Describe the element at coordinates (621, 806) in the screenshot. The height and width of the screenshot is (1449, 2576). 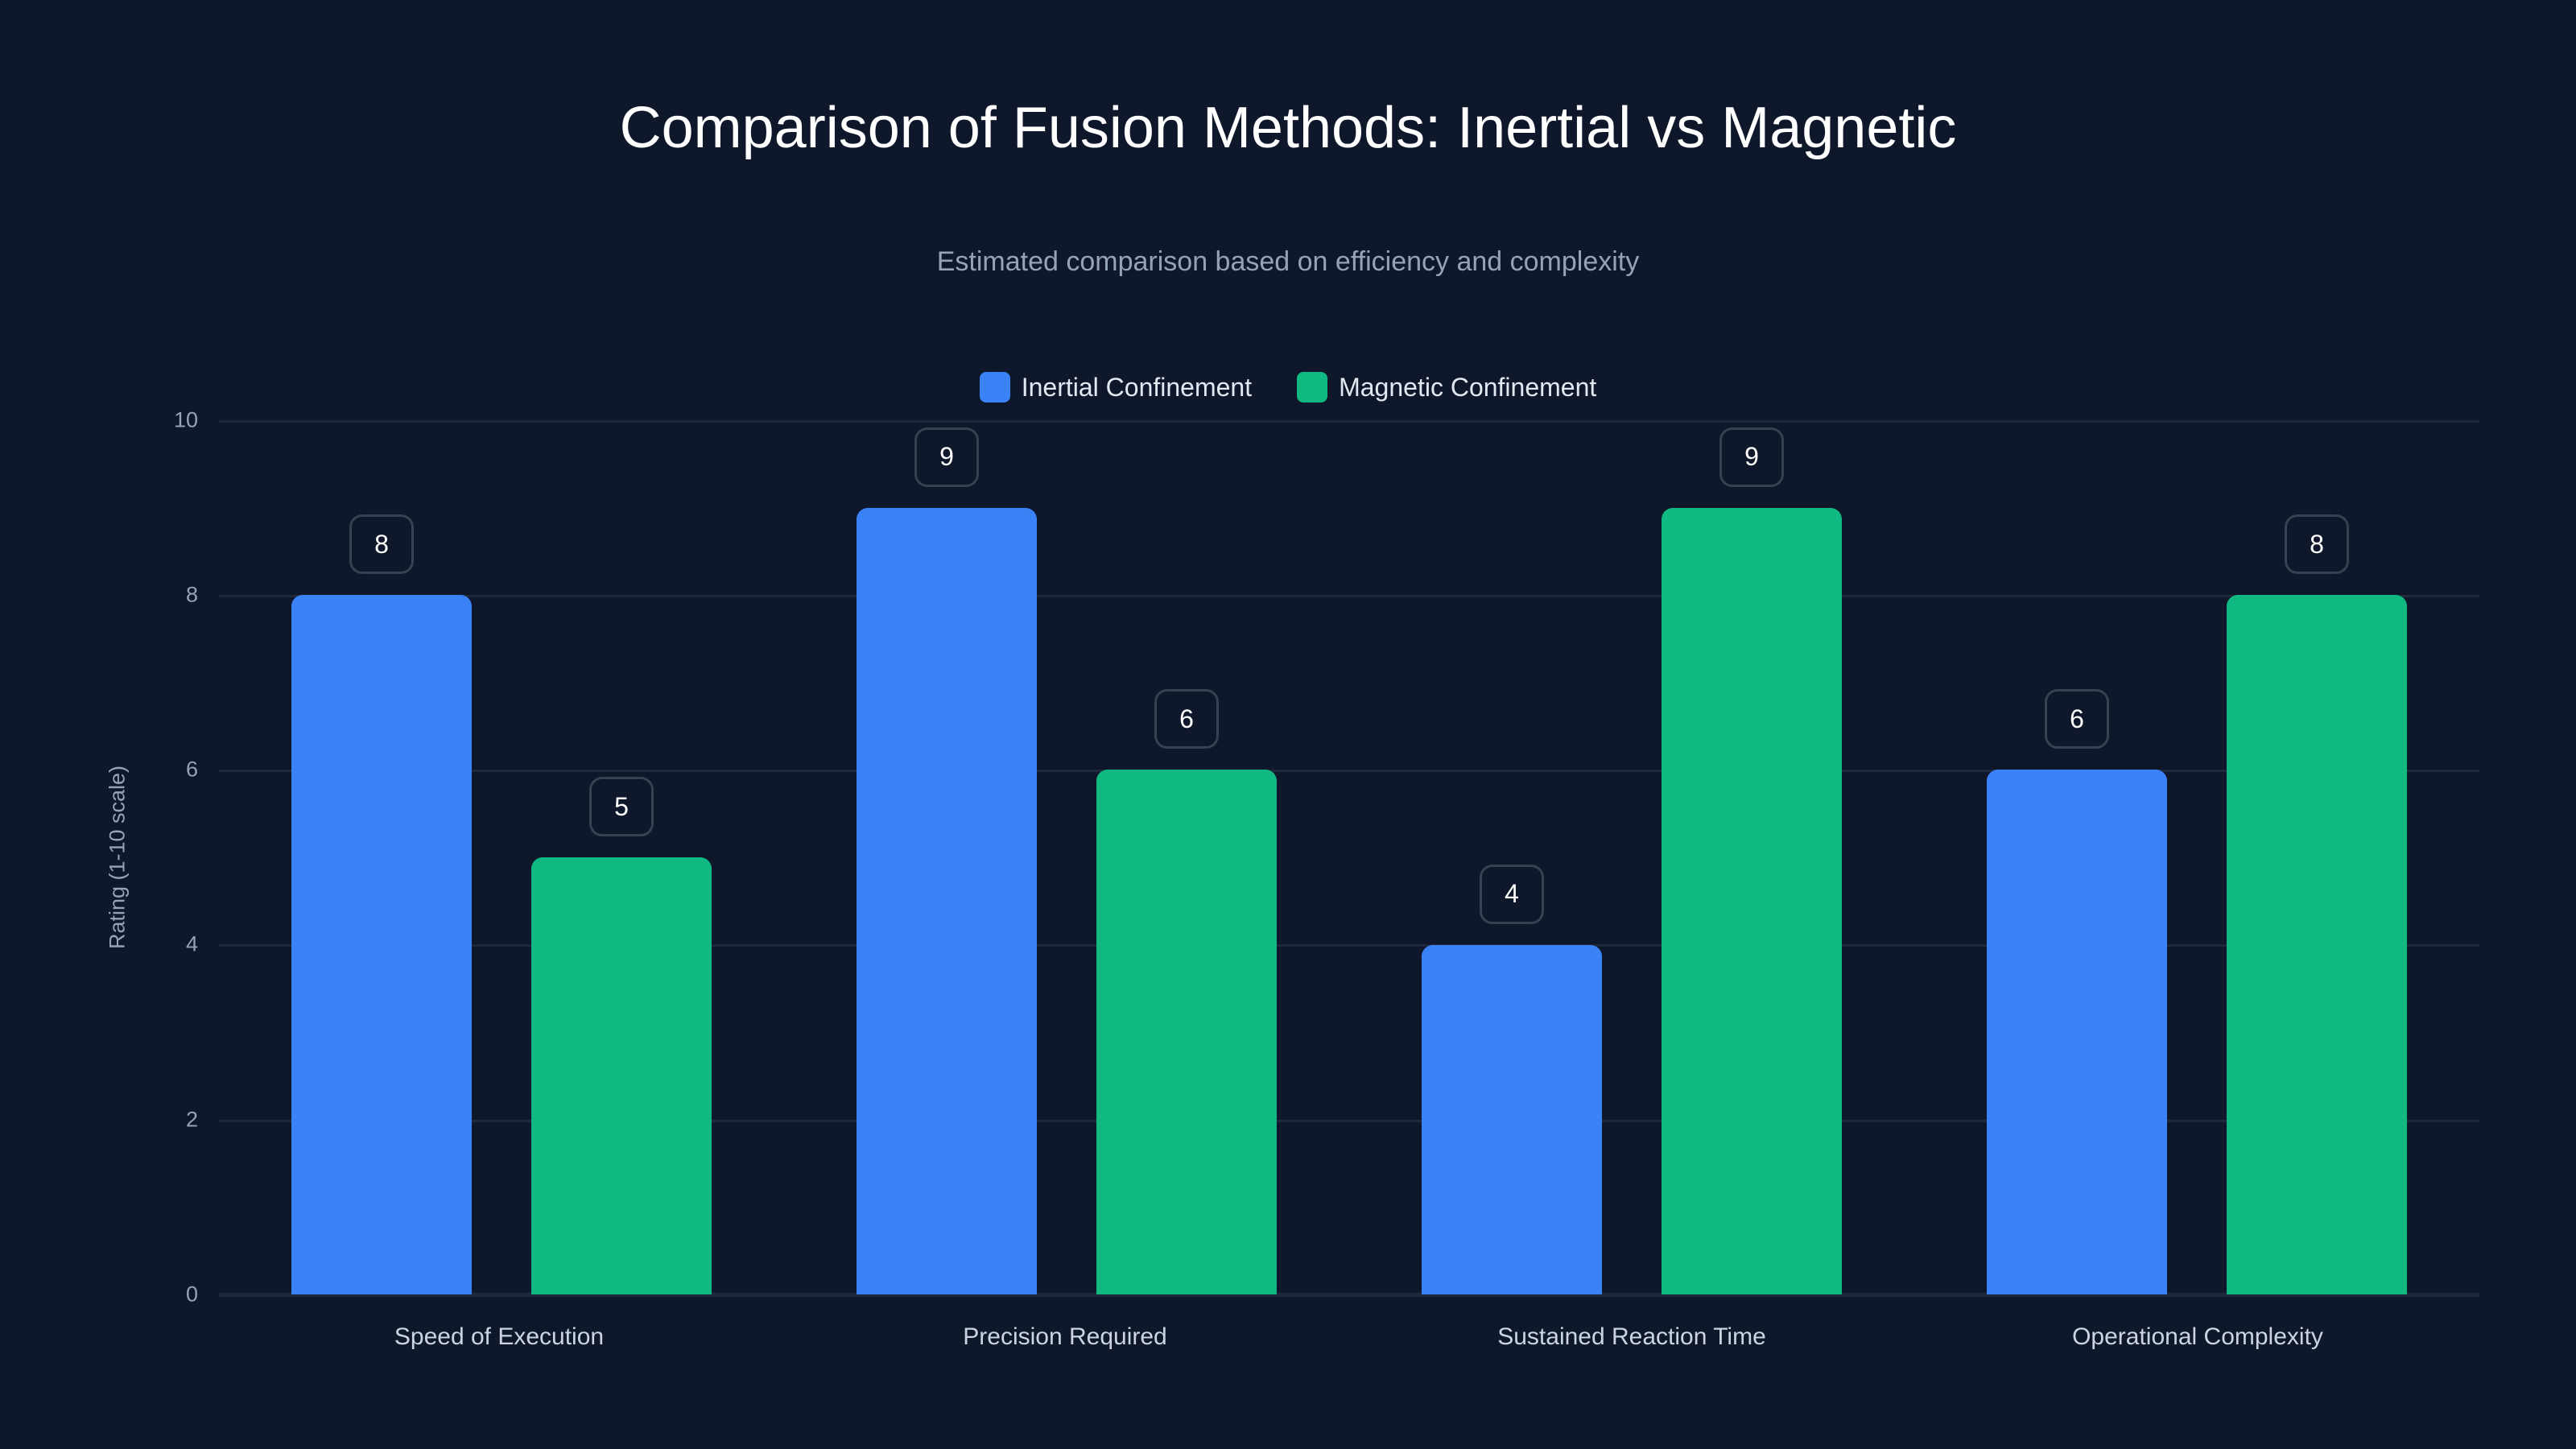
I see `value-label: 5` at that location.